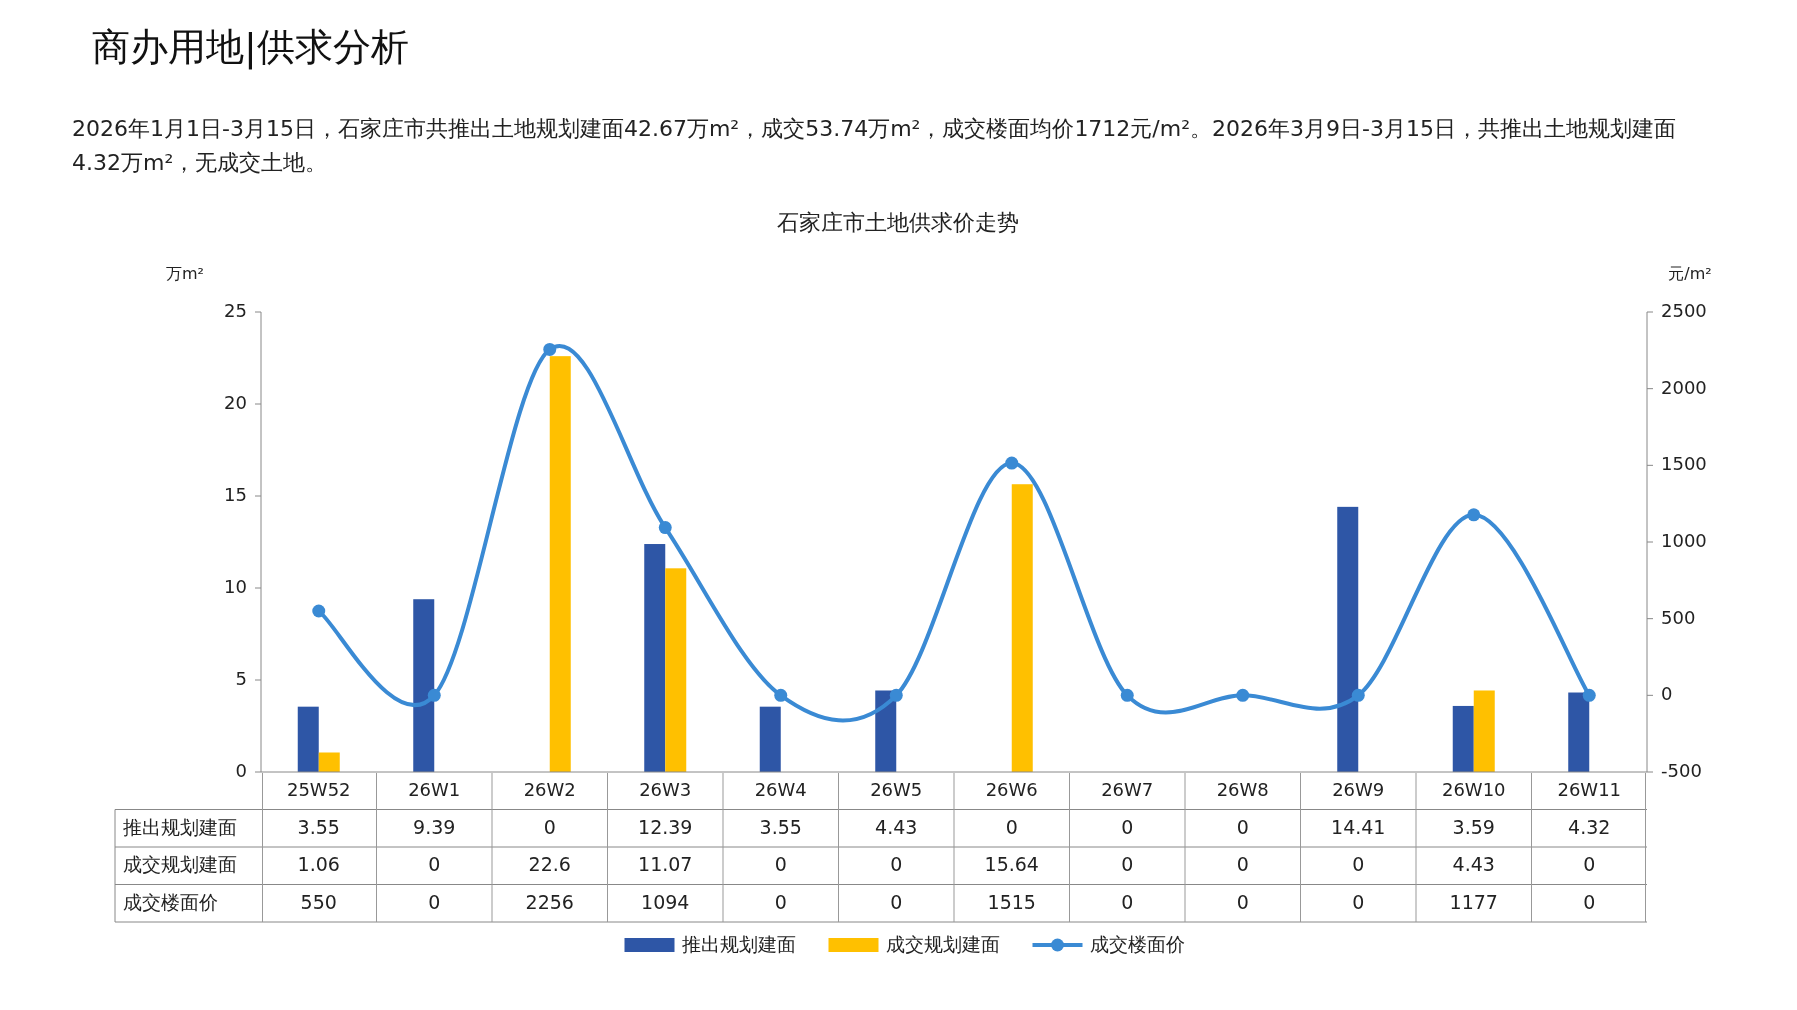  Describe the element at coordinates (250, 48) in the screenshot. I see `text: 商办用地|供求分析` at that location.